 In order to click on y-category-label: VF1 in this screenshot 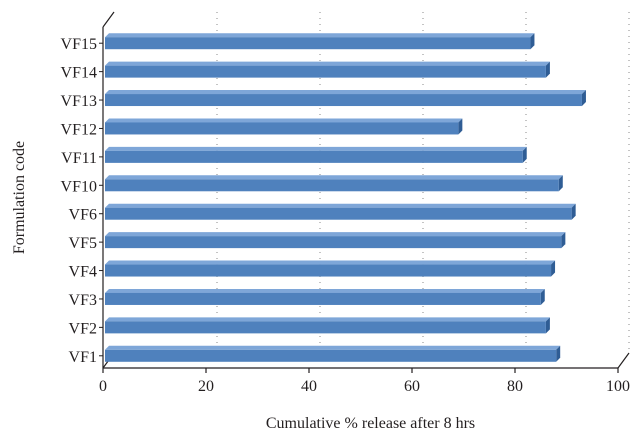, I will do `click(83, 357)`.